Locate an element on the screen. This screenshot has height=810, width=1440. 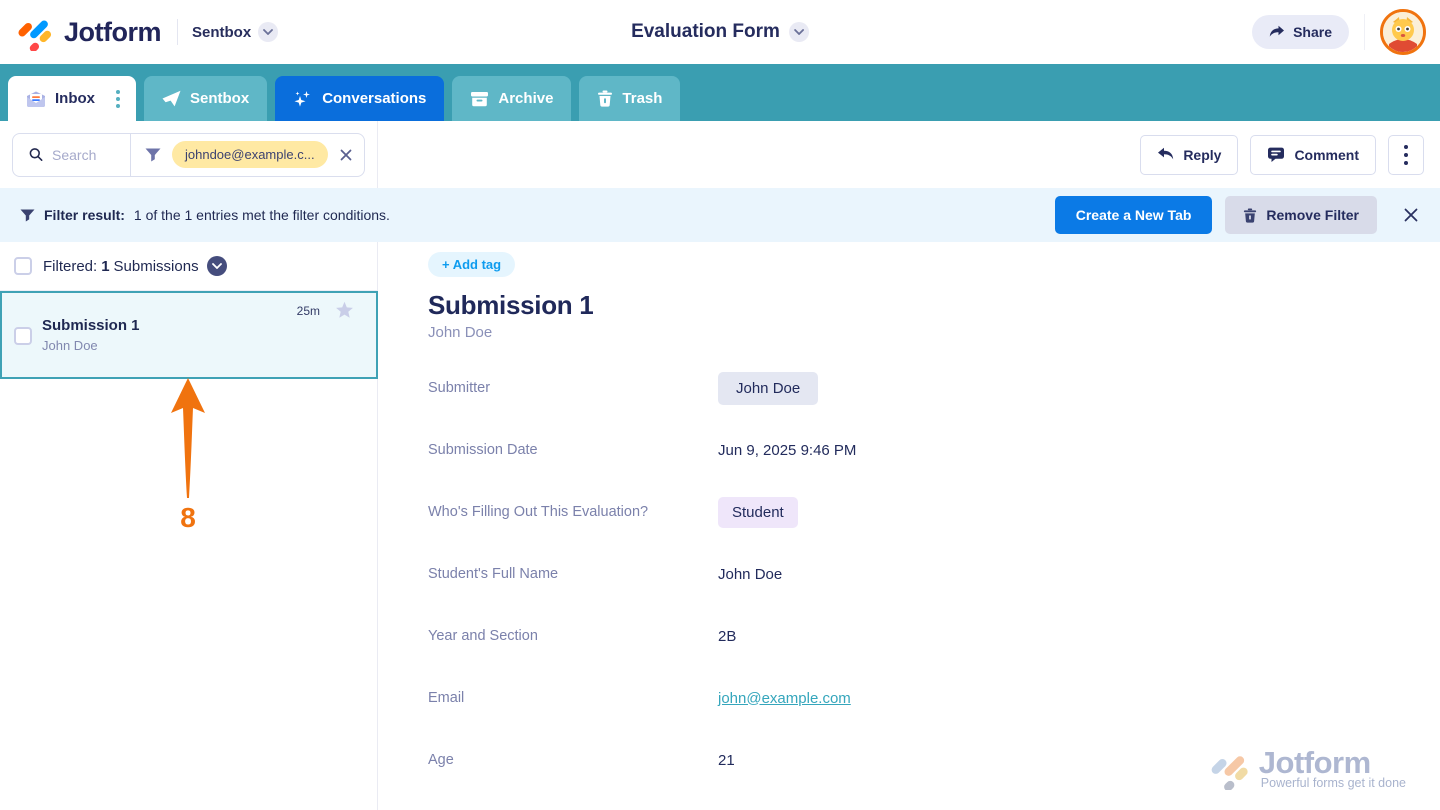
field-label: Submitter is located at coordinates (459, 388).